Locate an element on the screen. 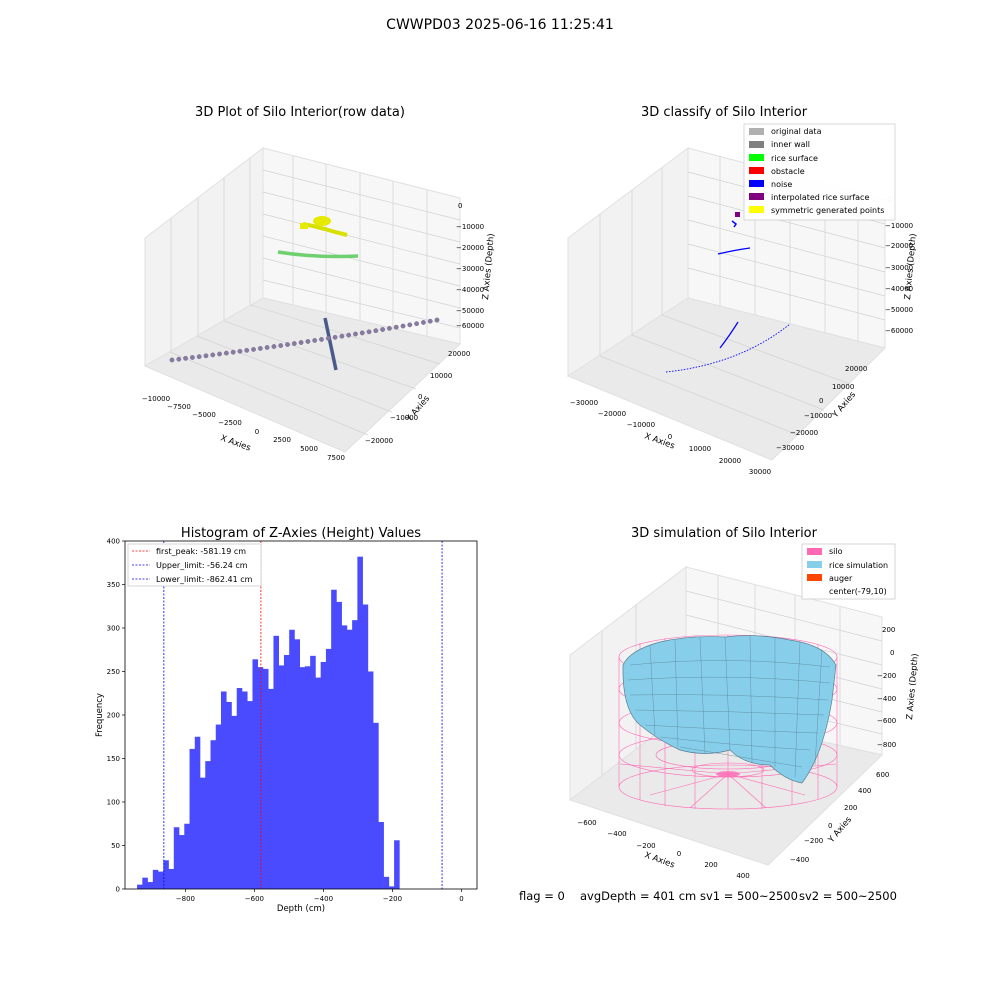 This screenshot has width=1000, height=1000. legend-auger: auger is located at coordinates (841, 578).